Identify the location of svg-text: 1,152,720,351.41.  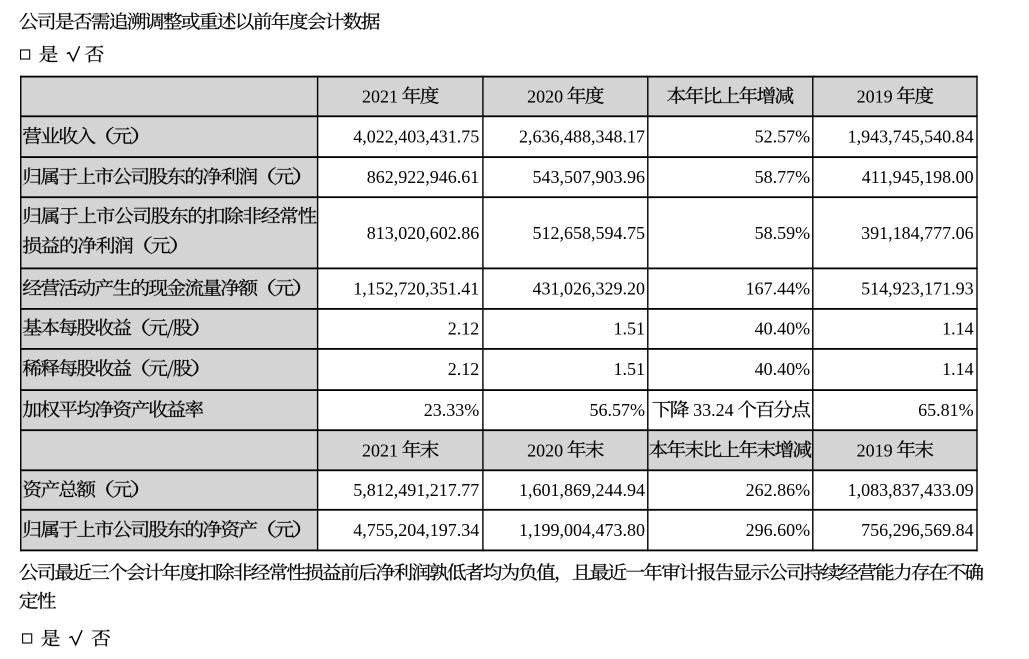
(416, 289).